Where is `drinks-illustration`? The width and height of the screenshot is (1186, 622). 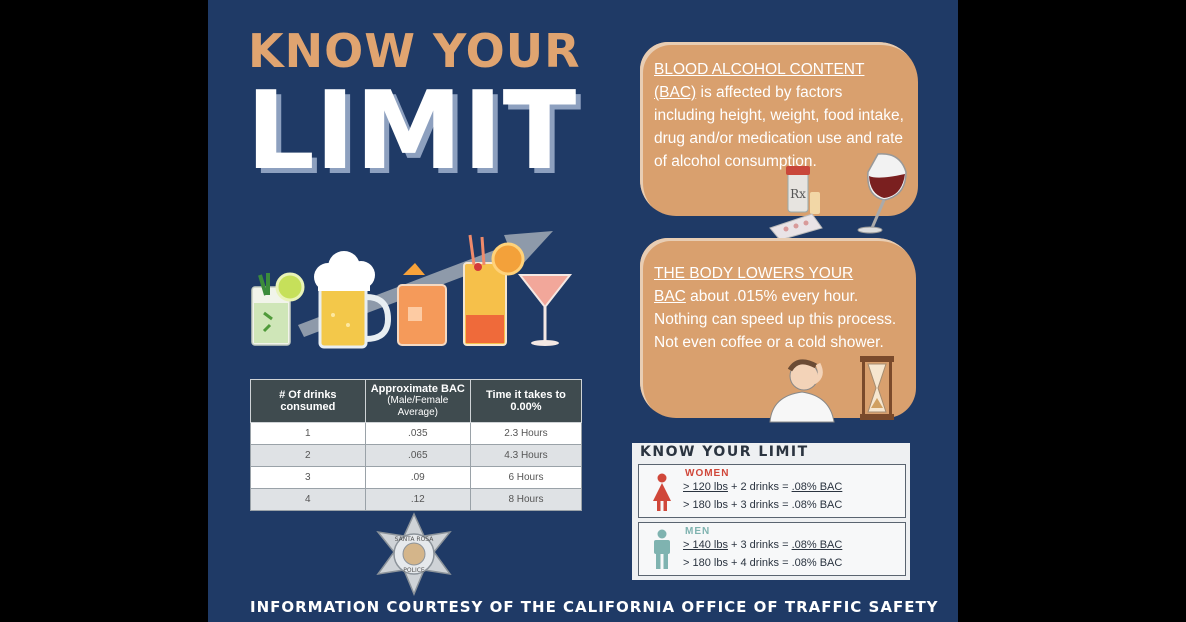 drinks-illustration is located at coordinates (412, 290).